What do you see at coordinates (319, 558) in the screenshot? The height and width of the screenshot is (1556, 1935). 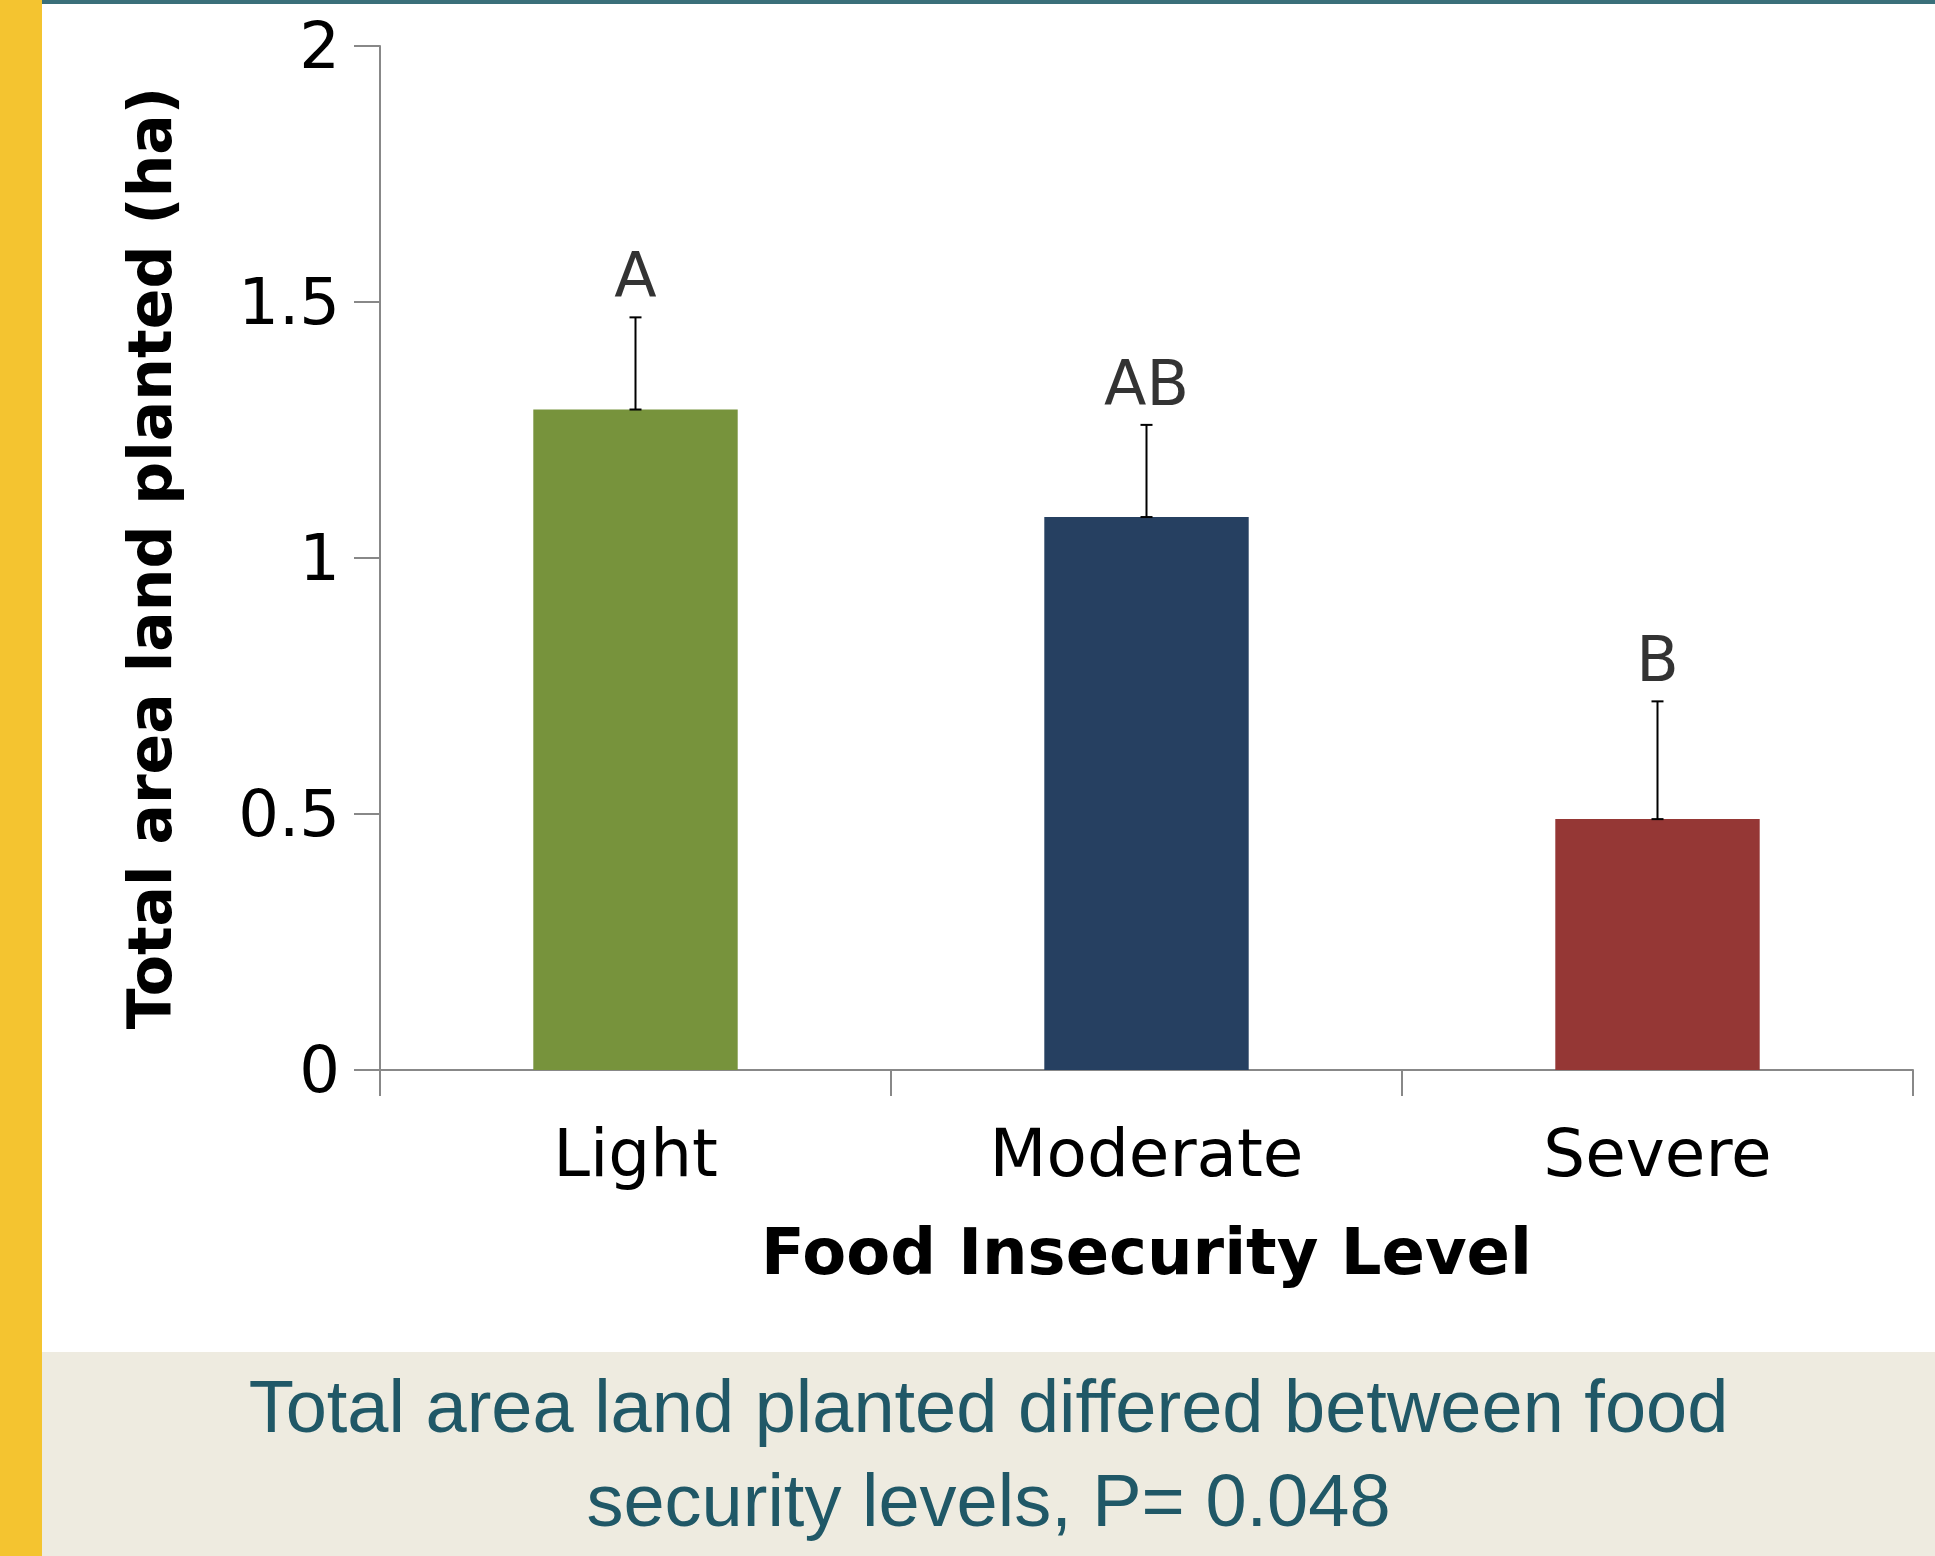 I see `y-tick-label: 1` at bounding box center [319, 558].